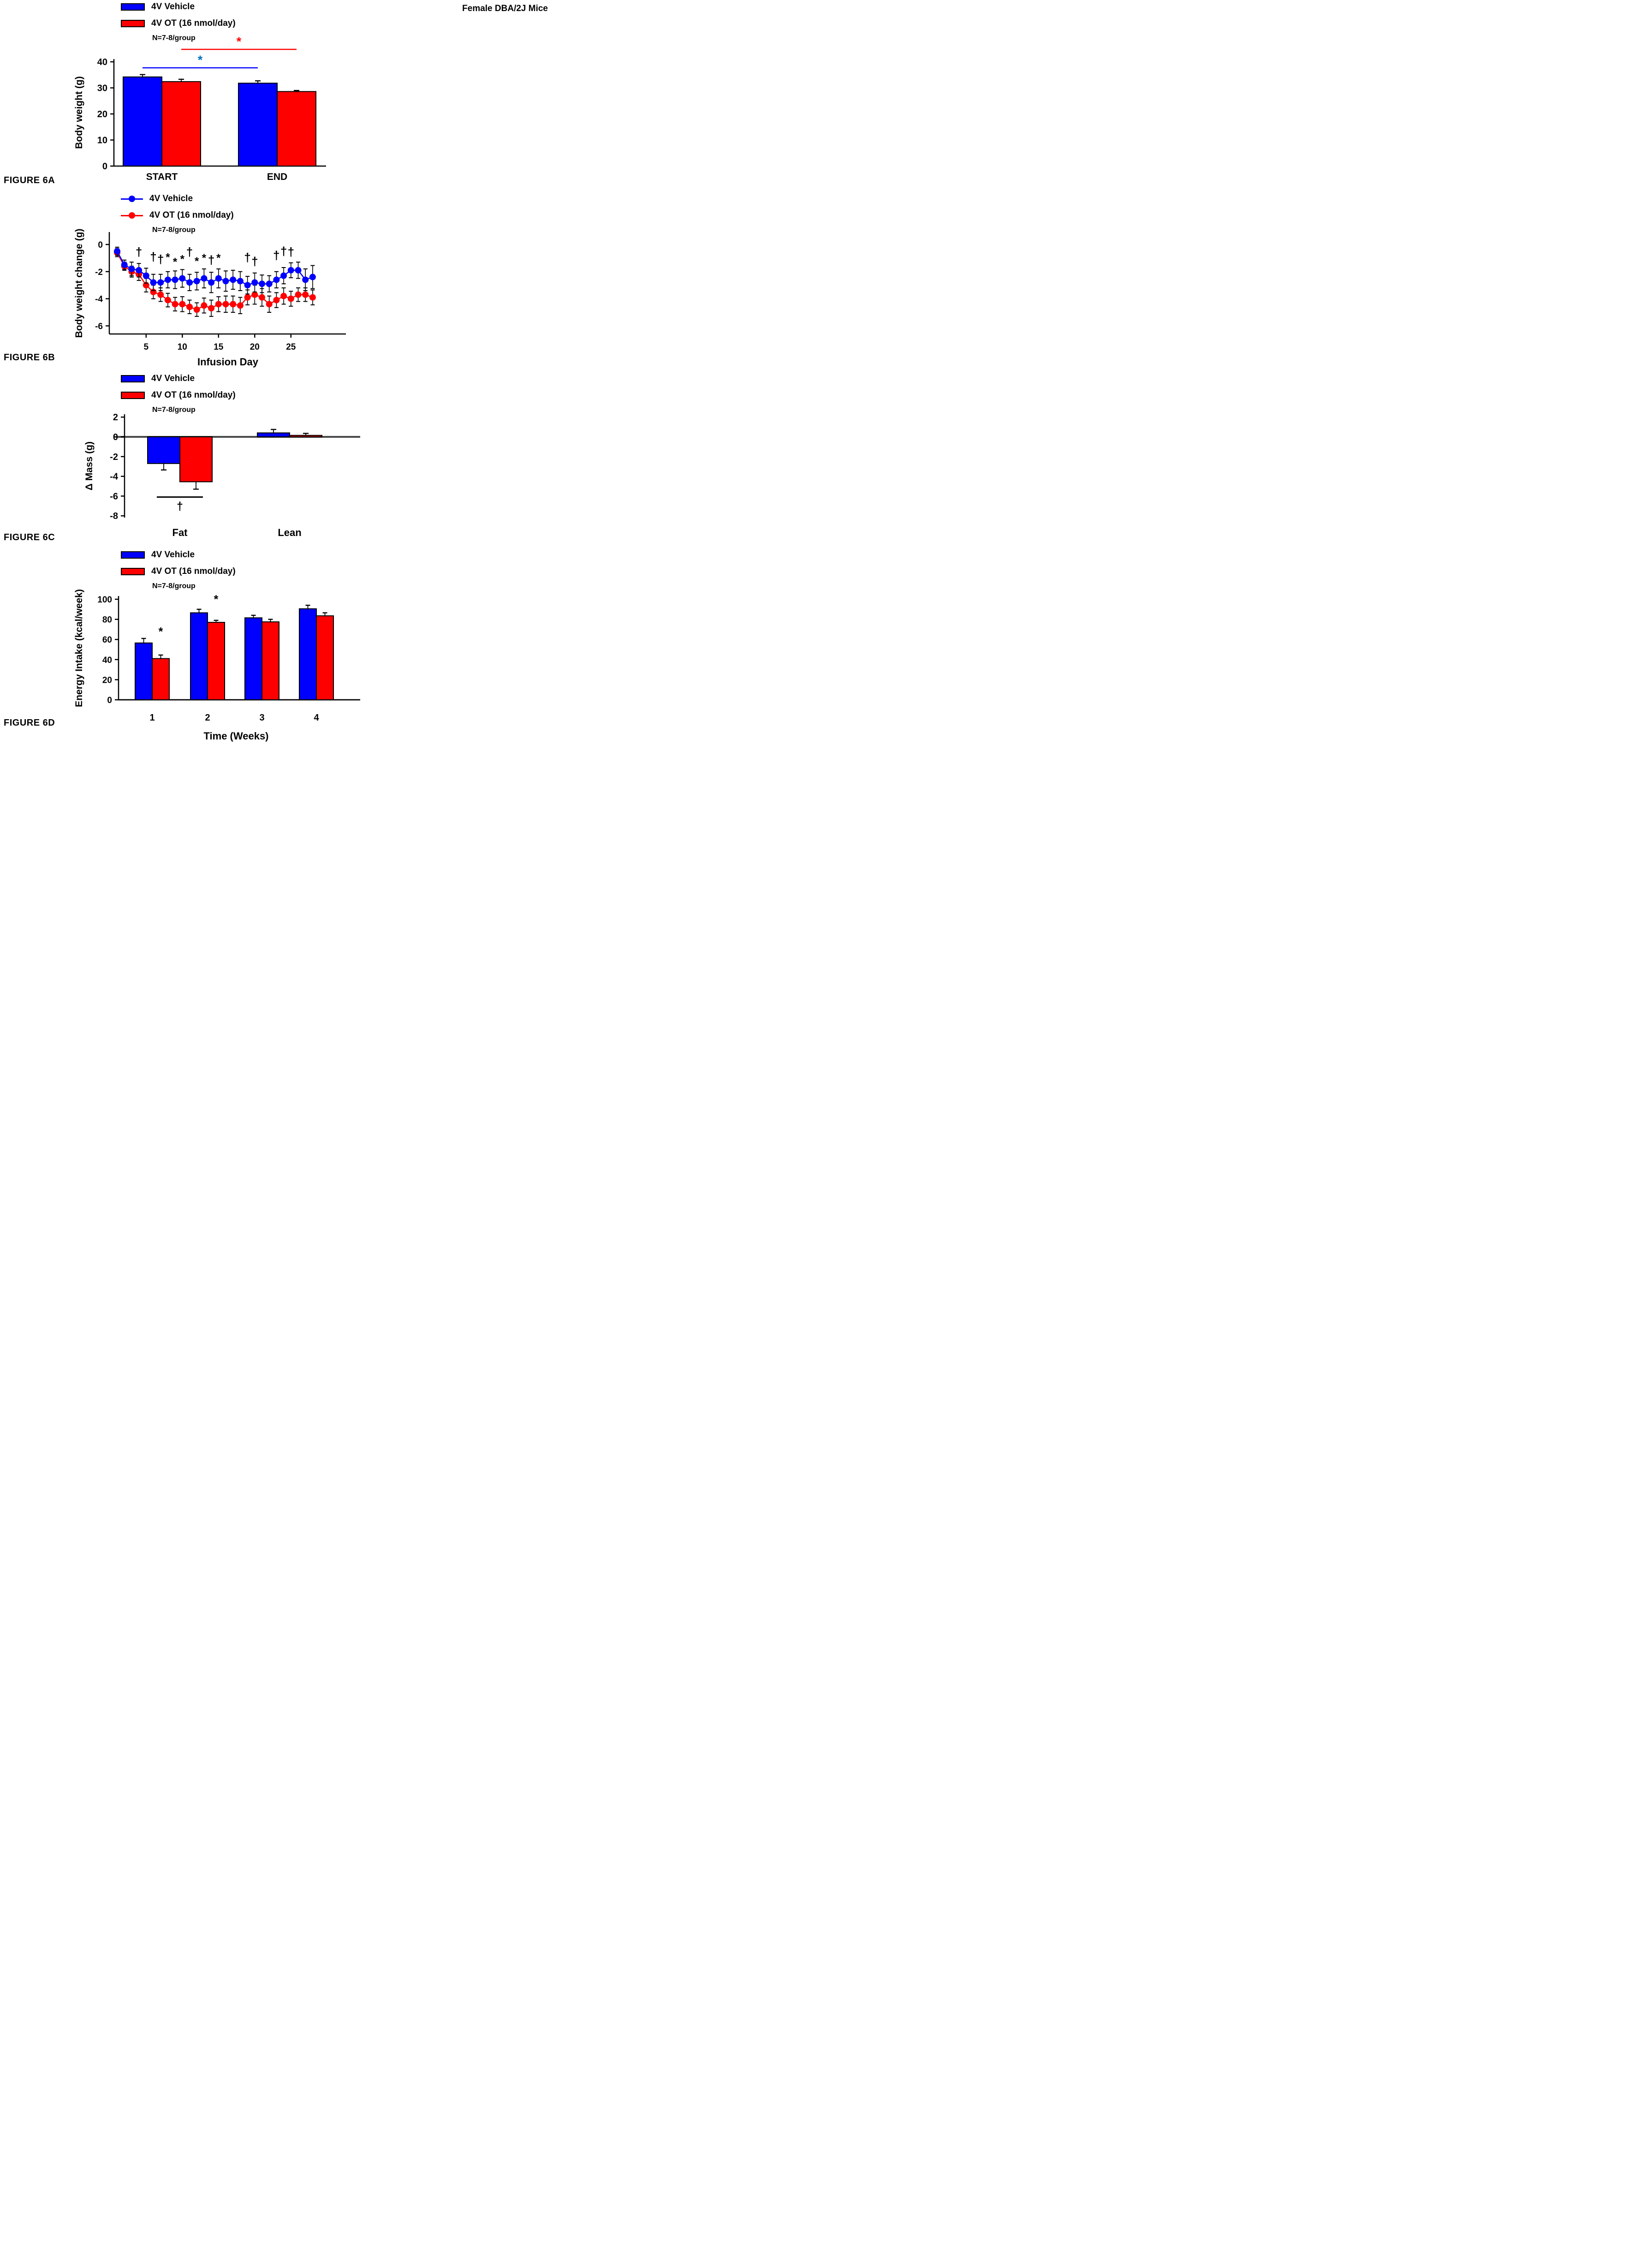  Describe the element at coordinates (29, 537) in the screenshot. I see `figure-label-6c: FIGURE 6C` at that location.